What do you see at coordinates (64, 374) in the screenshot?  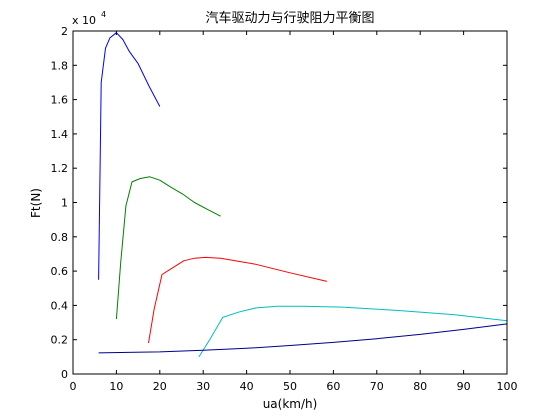 I see `y-tick-label: 0` at bounding box center [64, 374].